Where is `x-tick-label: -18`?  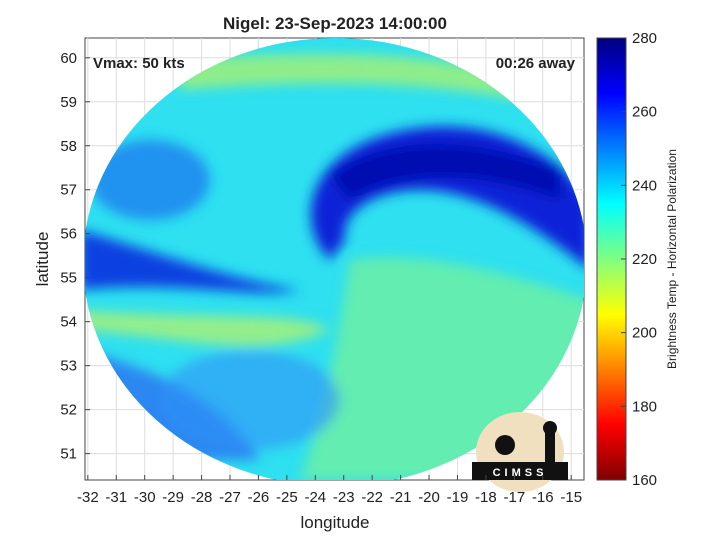
x-tick-label: -18 is located at coordinates (486, 497).